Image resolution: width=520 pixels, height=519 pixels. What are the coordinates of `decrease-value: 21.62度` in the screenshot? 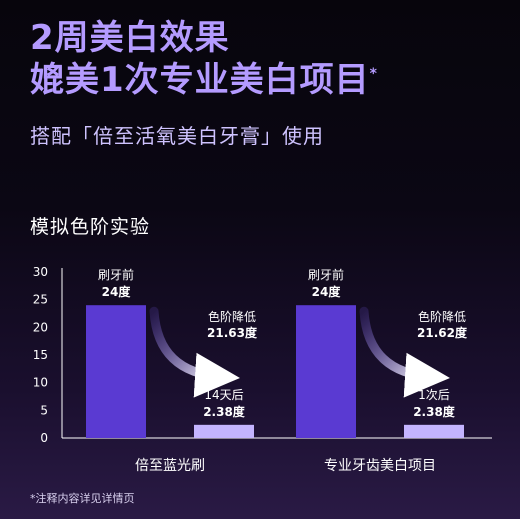 It's located at (442, 332).